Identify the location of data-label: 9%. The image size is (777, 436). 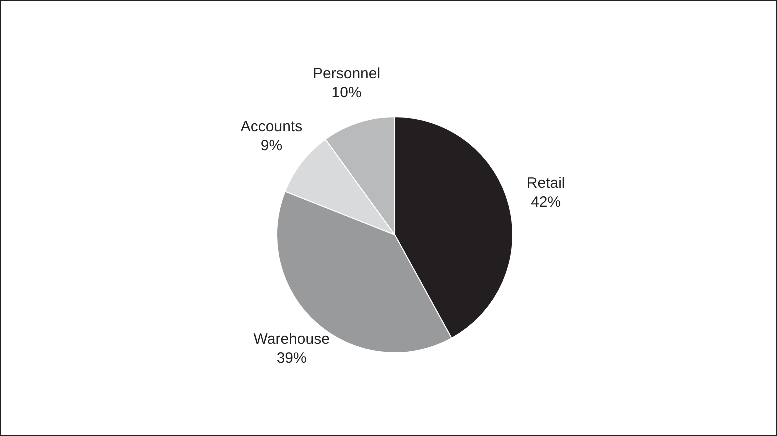
(271, 145).